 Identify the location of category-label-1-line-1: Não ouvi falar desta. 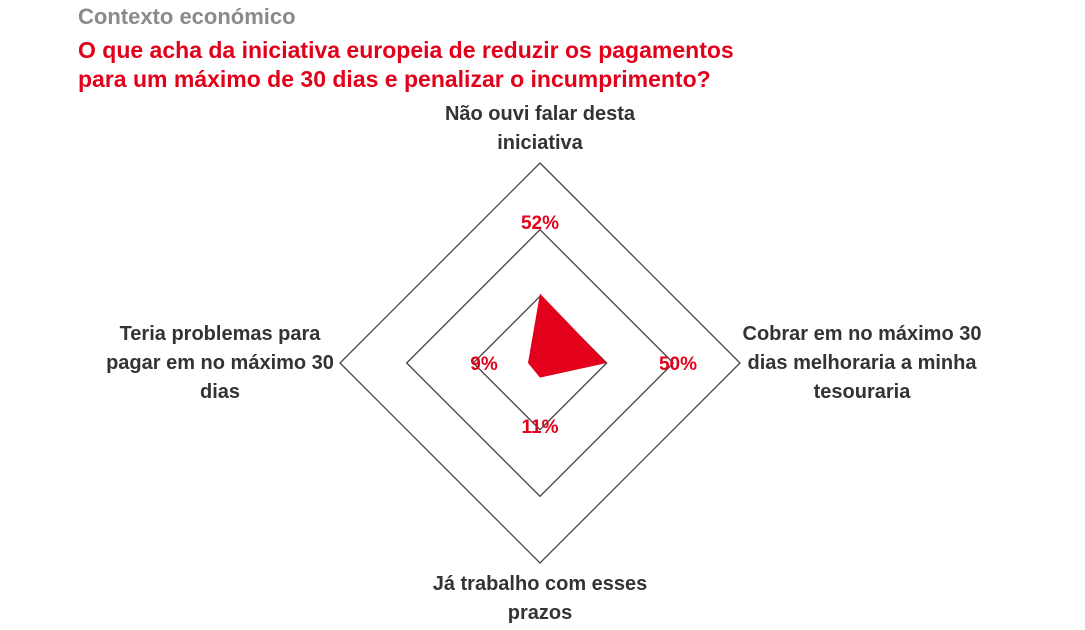
(540, 114).